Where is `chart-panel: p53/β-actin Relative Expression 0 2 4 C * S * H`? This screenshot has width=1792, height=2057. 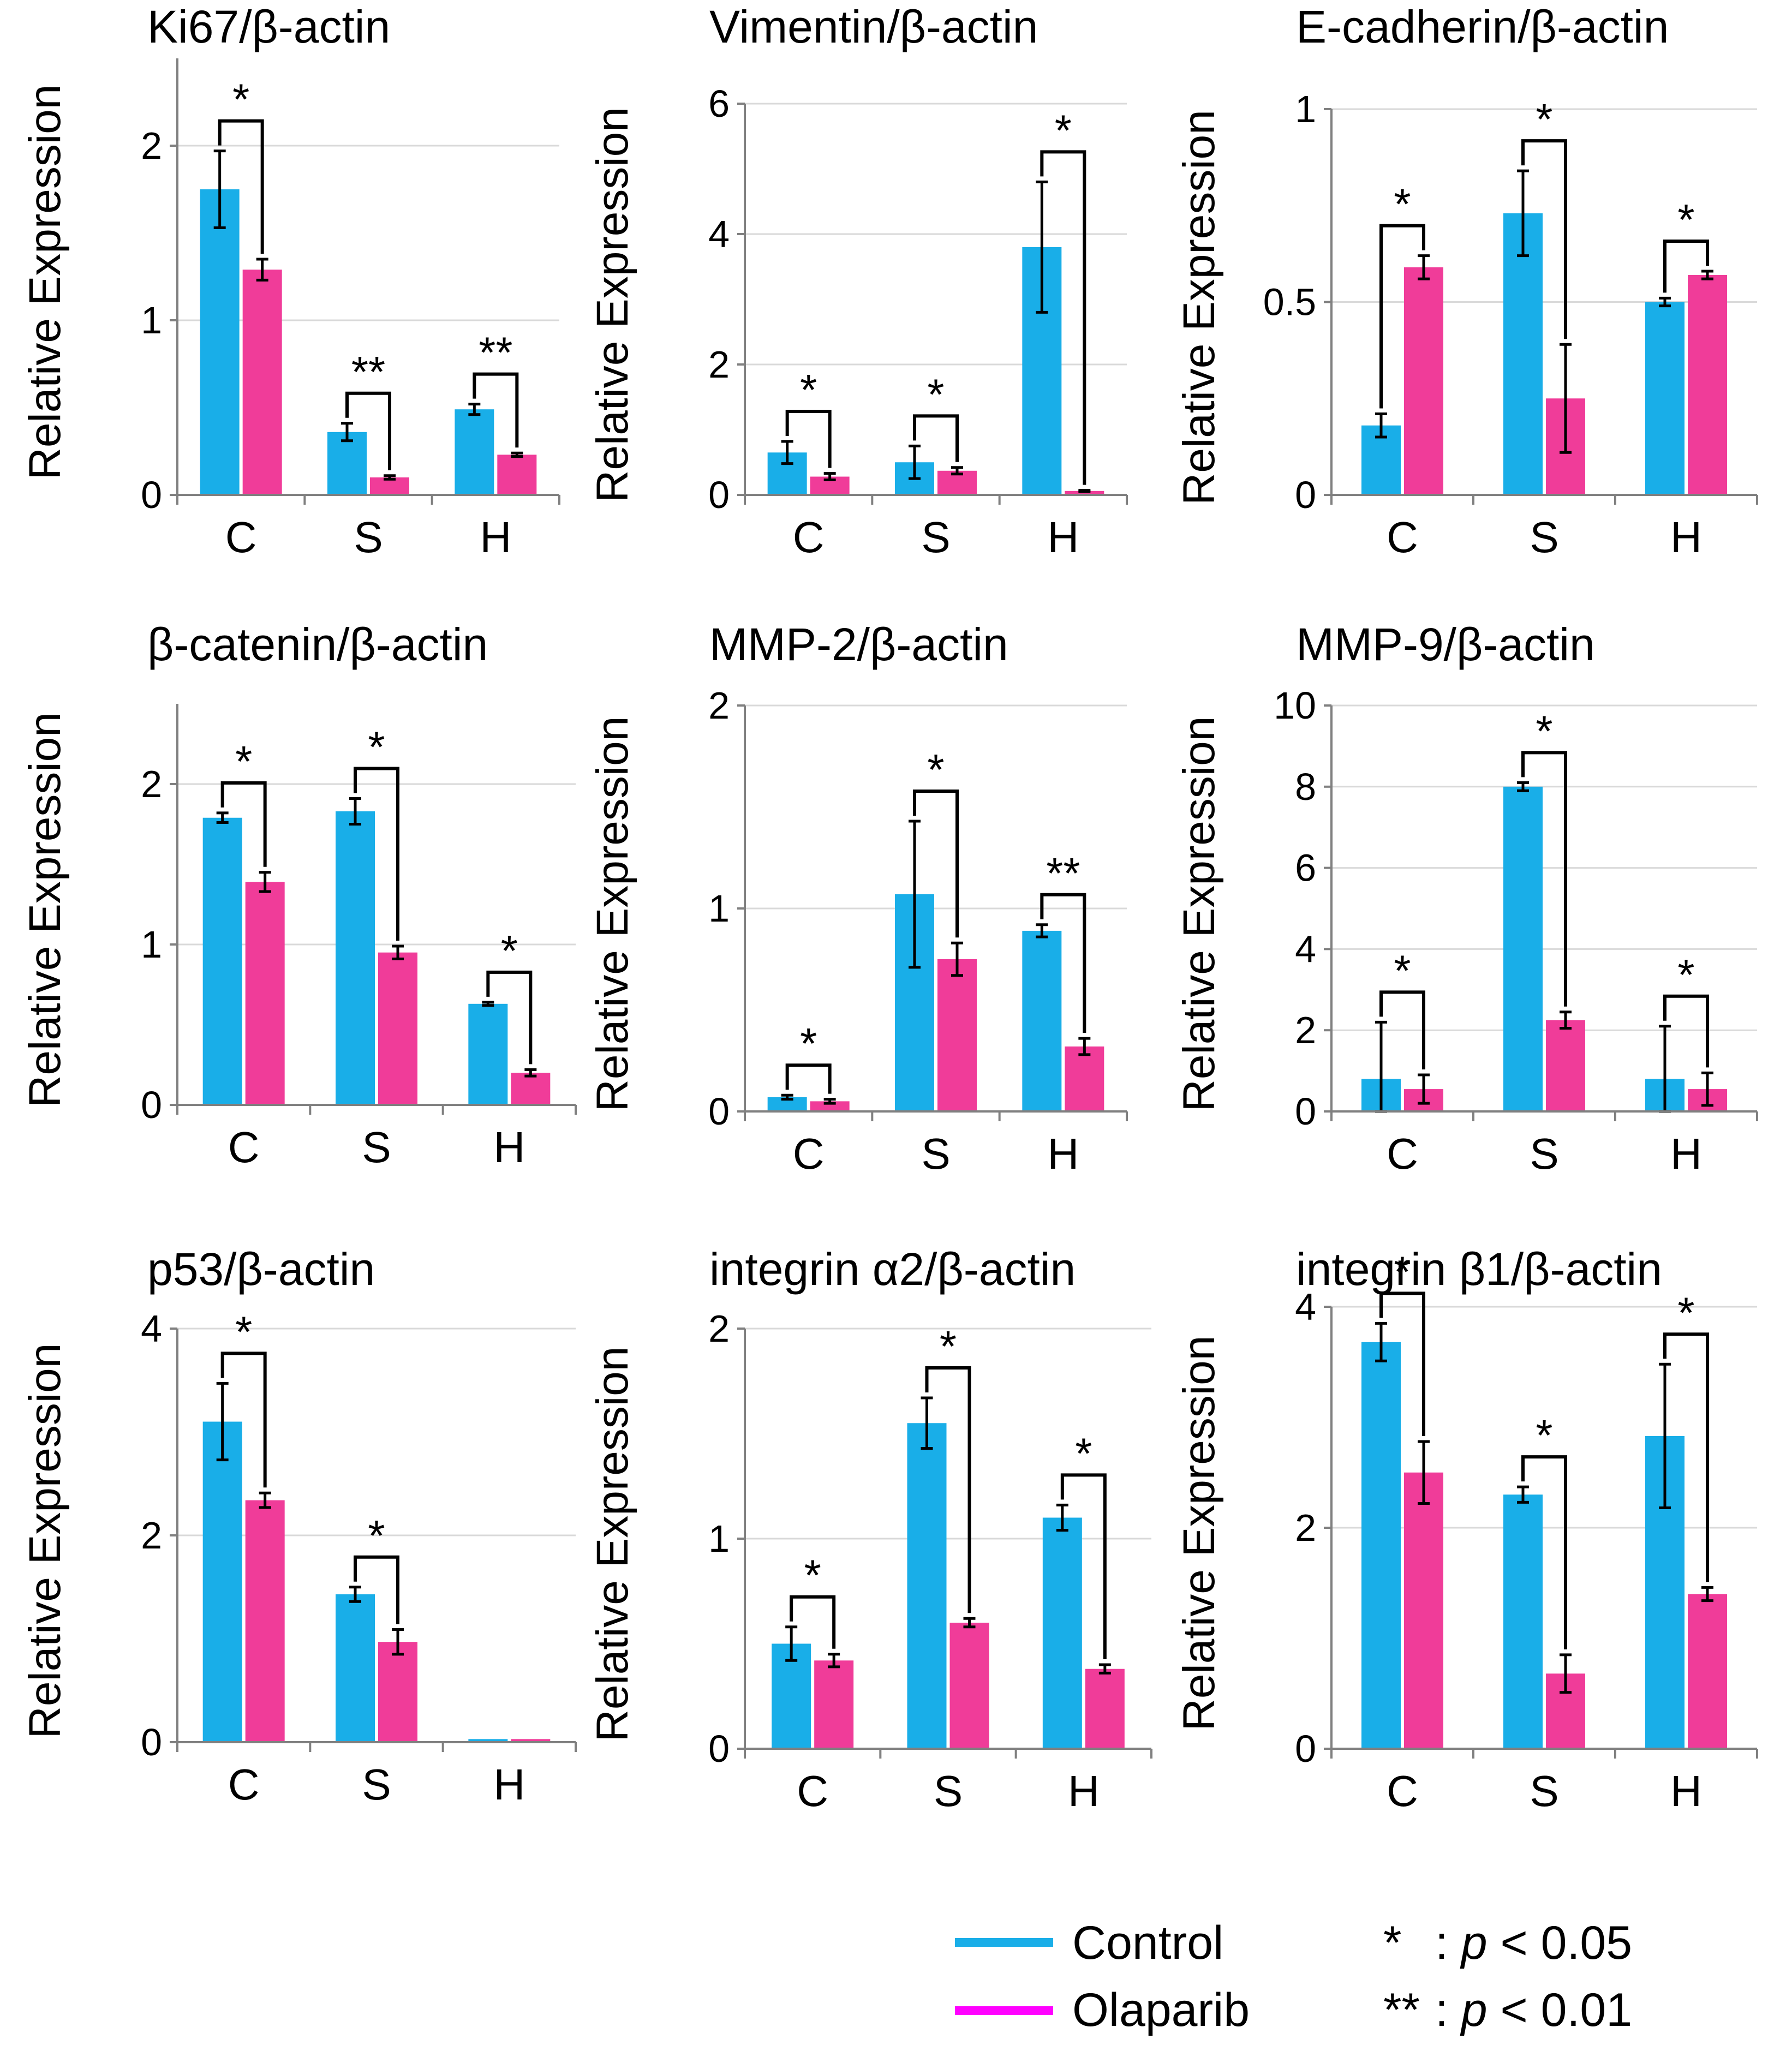 chart-panel: p53/β-actin Relative Expression 0 2 4 C * S * H is located at coordinates (299, 1526).